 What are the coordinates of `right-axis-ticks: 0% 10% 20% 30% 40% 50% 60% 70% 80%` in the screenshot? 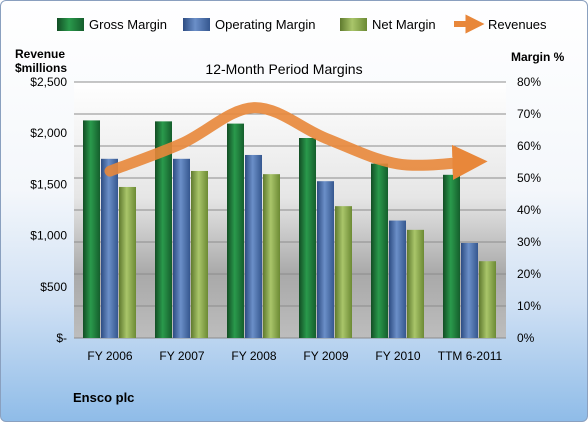 It's located at (529, 210).